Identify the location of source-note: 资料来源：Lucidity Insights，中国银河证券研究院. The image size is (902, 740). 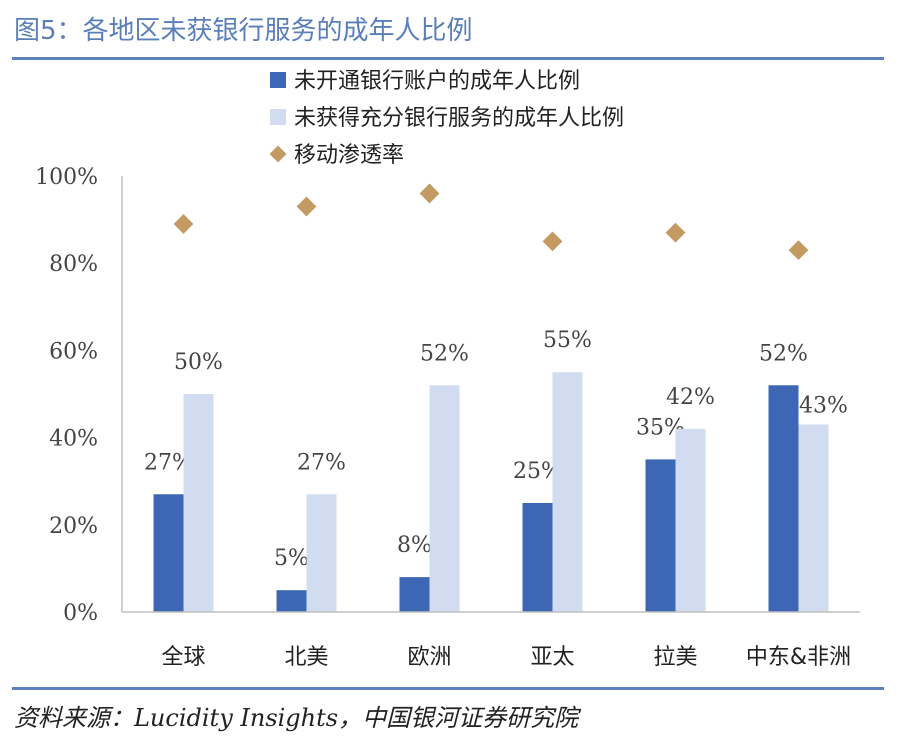
(296, 718).